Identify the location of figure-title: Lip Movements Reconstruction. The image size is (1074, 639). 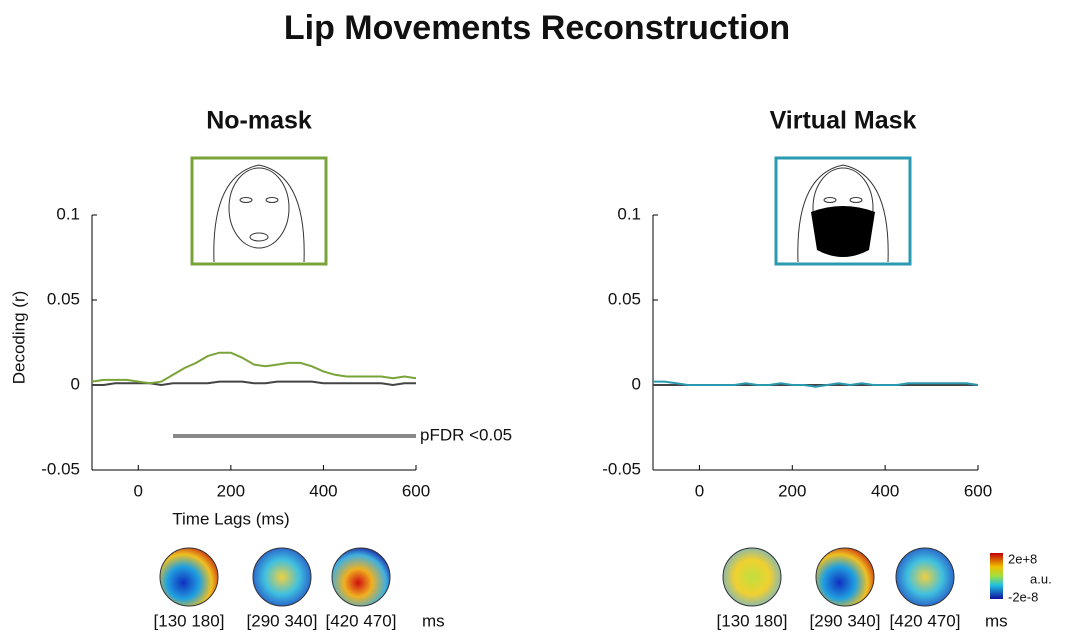
(537, 28).